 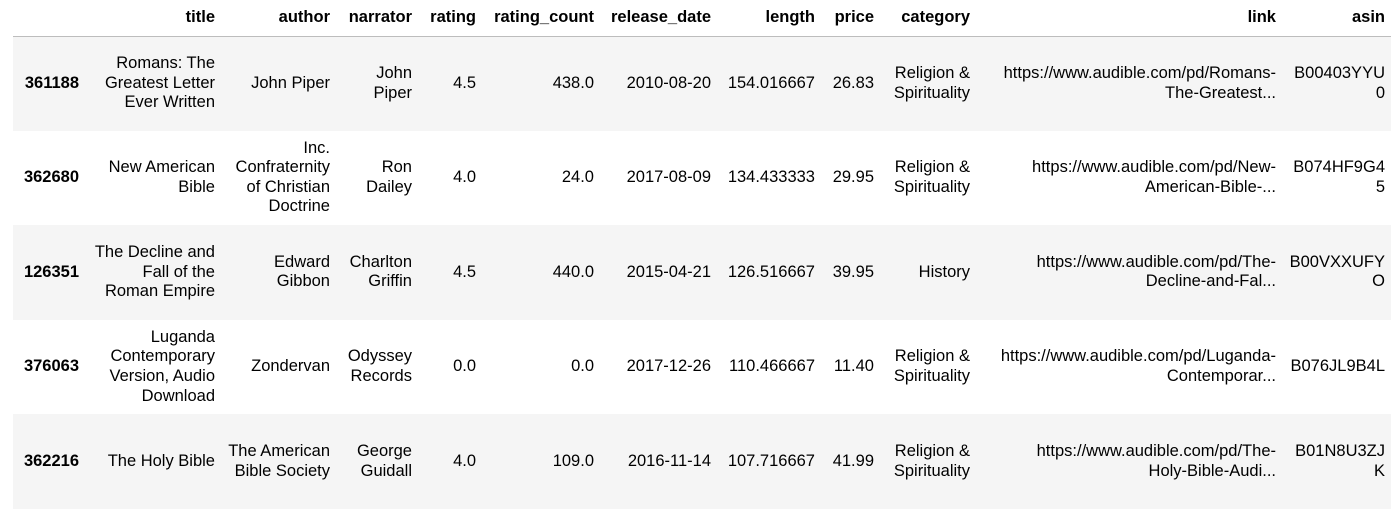 I want to click on cell-author: The American Bible Society, so click(x=279, y=461).